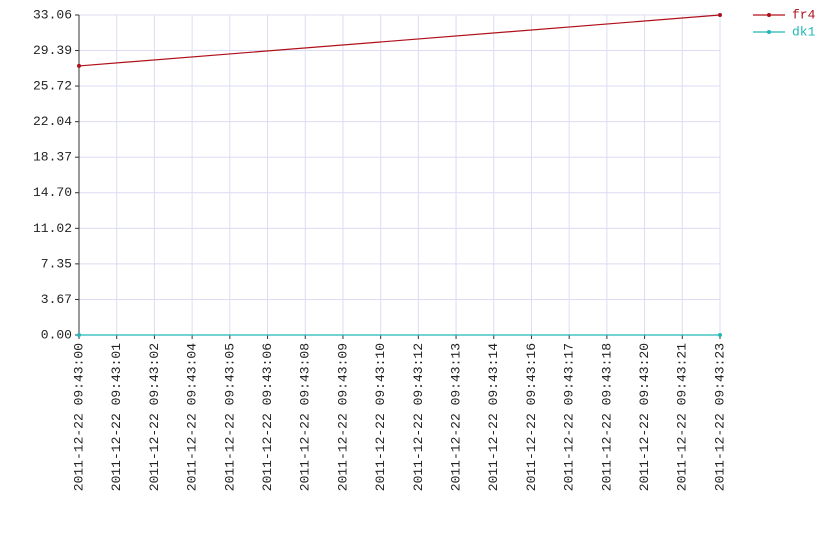  I want to click on x-tick-label: 2011-12-22 09:43:00, so click(78, 417).